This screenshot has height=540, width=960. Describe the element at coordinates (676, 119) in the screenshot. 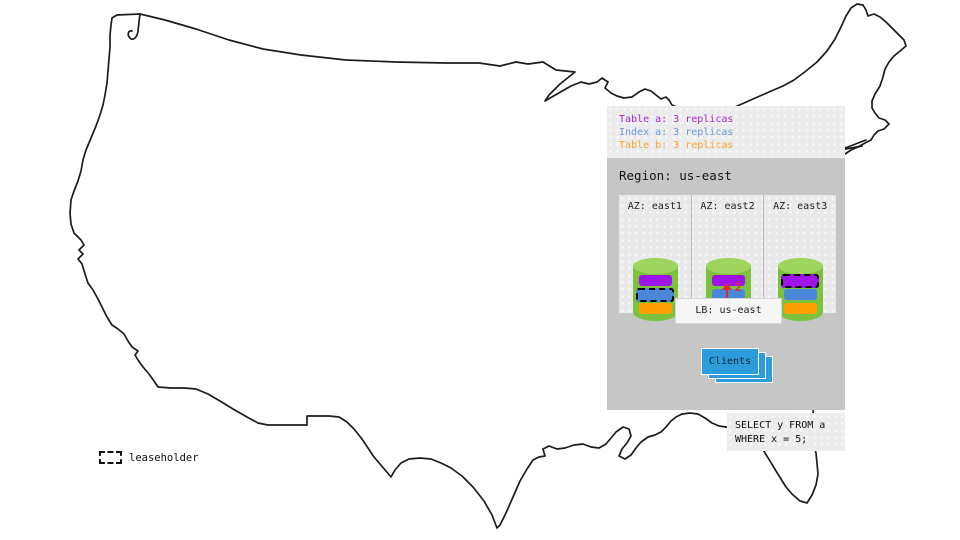

I see `replica-legend-line-table-a: Table a: 3 replicas` at that location.